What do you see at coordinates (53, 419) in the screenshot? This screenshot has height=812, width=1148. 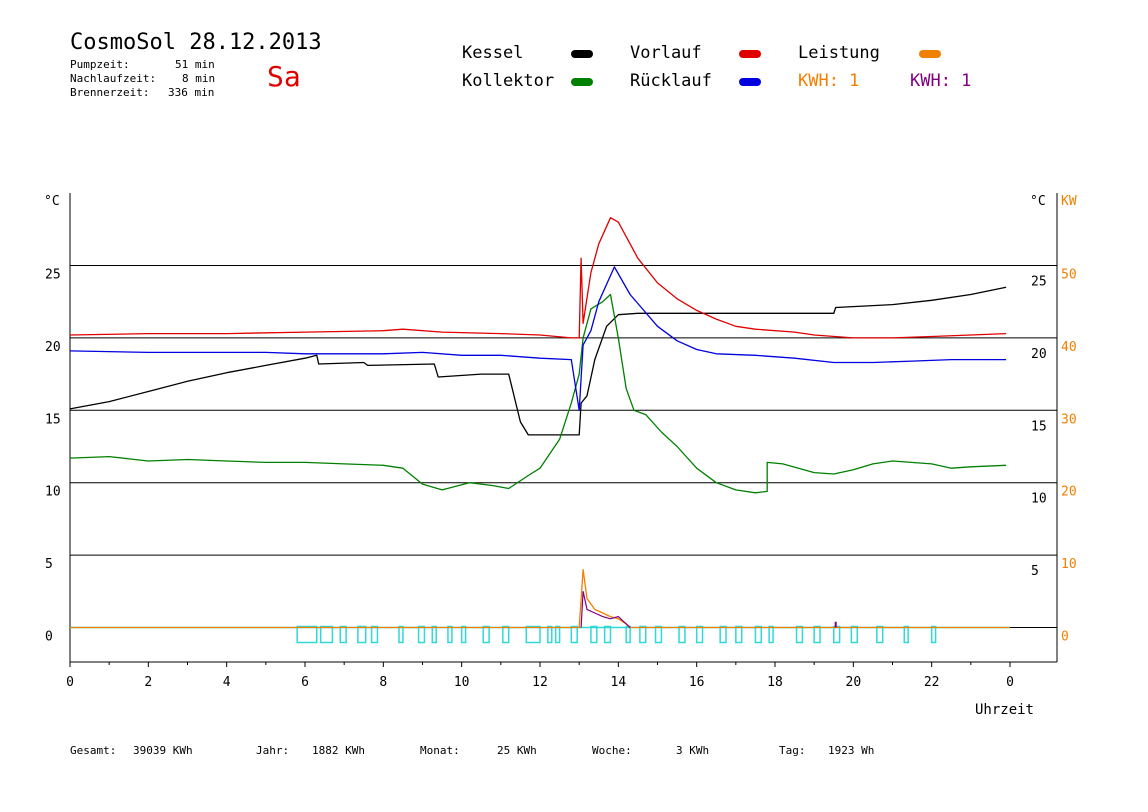 I see `y-tick-left: 15` at bounding box center [53, 419].